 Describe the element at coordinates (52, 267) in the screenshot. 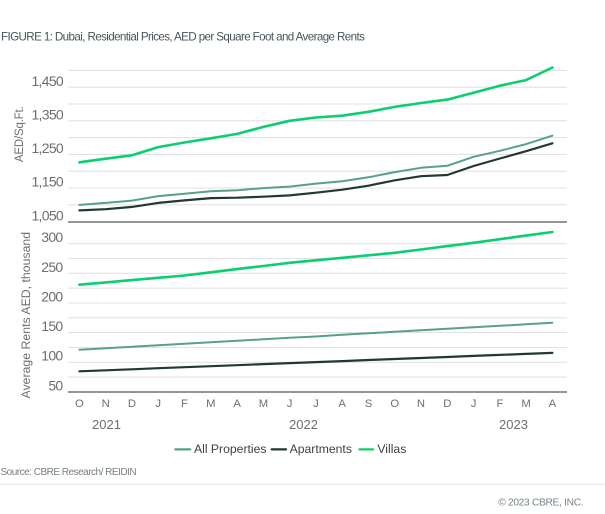

I see `svg-text: 250` at that location.